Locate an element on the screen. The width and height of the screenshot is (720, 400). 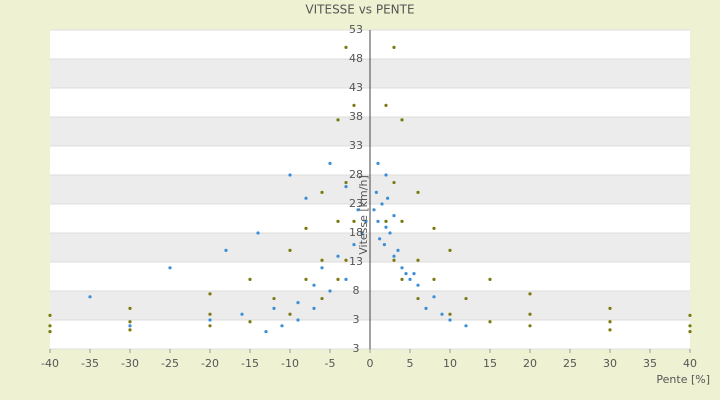
x-axis-title: Pente [%] is located at coordinates (683, 379).